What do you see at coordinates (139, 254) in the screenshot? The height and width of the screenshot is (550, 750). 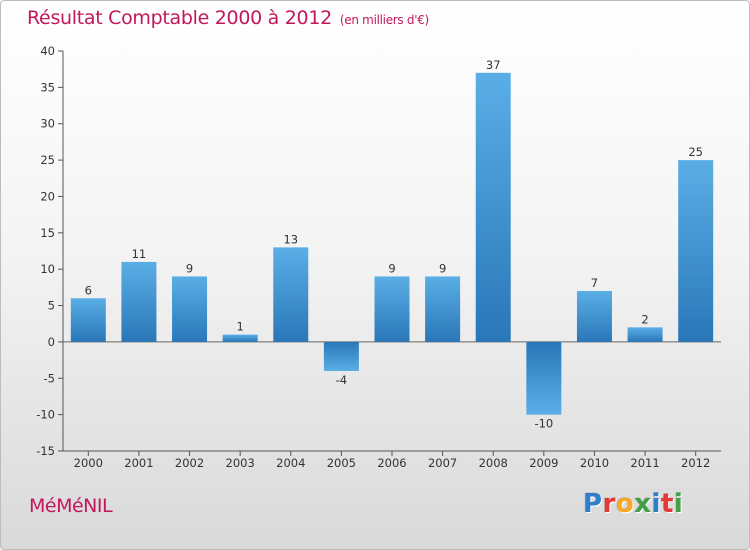 I see `data-label-2001: 11` at bounding box center [139, 254].